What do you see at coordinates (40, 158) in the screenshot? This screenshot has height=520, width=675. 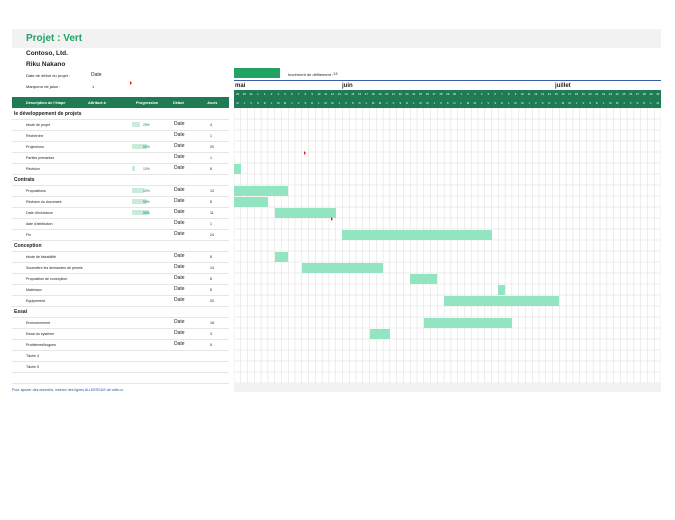 I see `task-description: Parties prenantes` at bounding box center [40, 158].